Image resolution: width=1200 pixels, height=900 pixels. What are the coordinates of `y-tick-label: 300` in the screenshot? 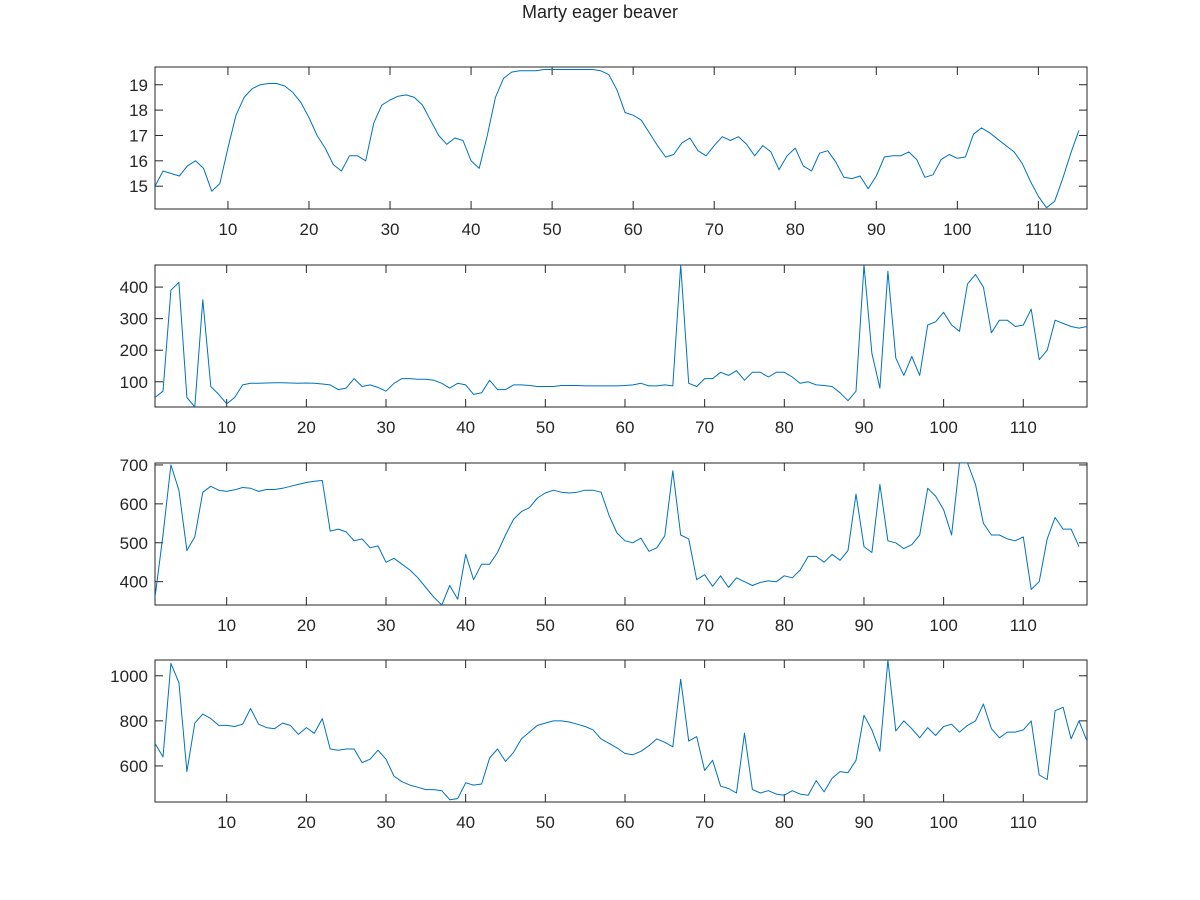 It's located at (134, 319).